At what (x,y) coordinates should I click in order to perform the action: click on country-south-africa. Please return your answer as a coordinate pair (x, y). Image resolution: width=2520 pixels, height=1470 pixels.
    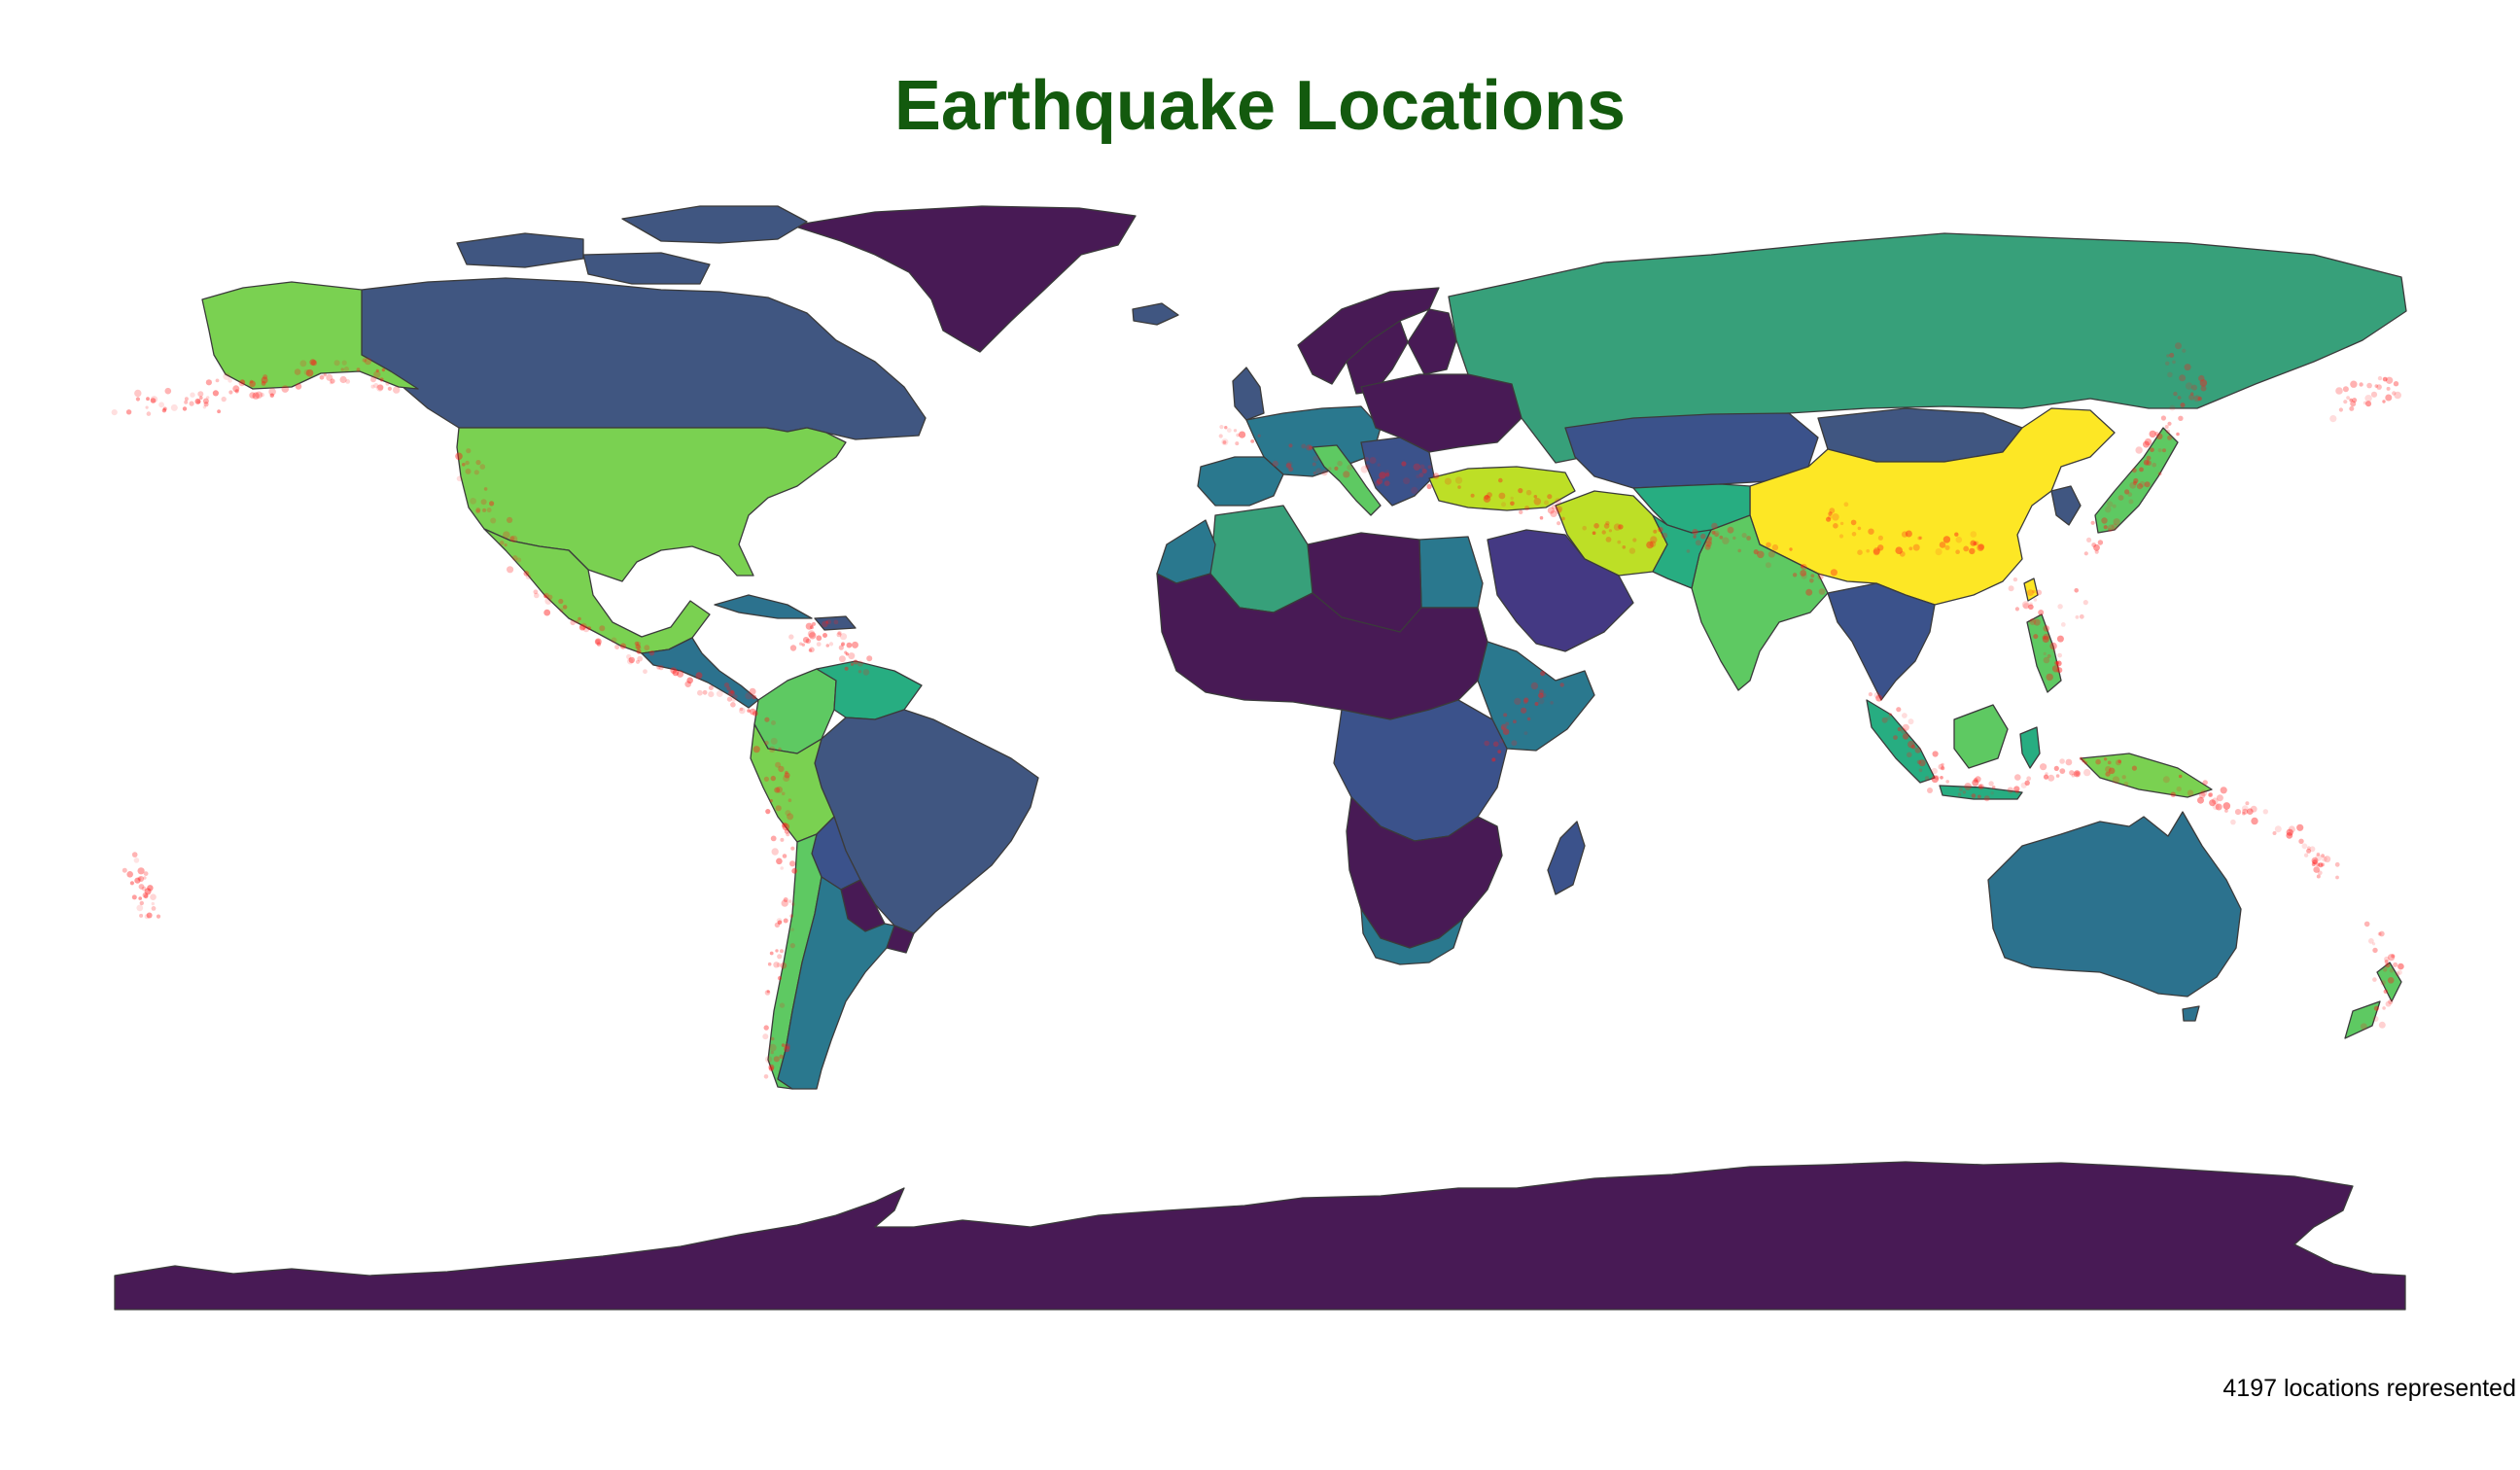
    Looking at the image, I should click on (1412, 936).